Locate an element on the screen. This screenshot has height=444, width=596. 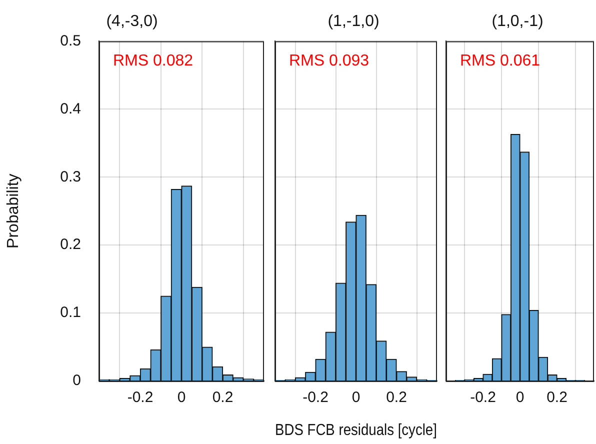
y-tick-label: 0.4 is located at coordinates (70, 109).